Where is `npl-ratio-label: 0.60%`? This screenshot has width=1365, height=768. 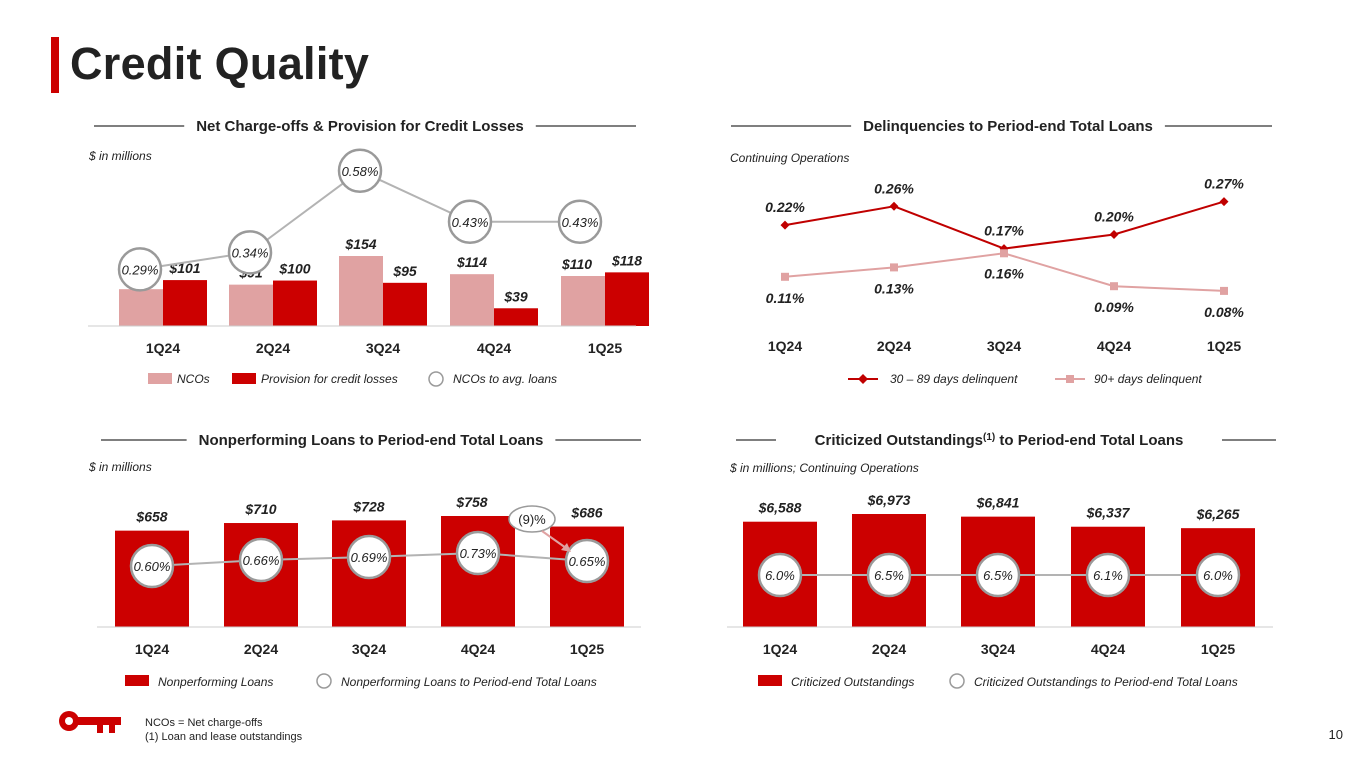
npl-ratio-label: 0.60% is located at coordinates (152, 566).